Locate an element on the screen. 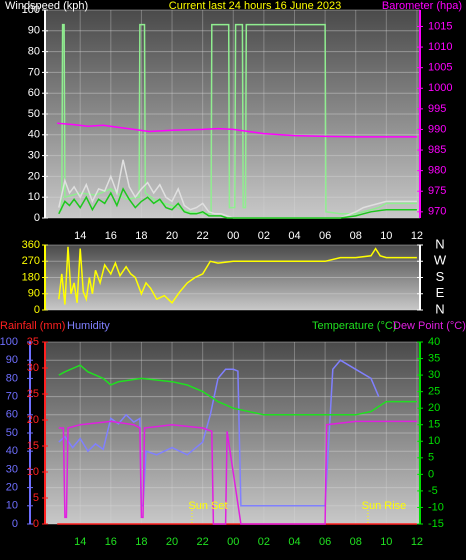 The image size is (466, 560). y-tick-label: 20 is located at coordinates (12, 488).